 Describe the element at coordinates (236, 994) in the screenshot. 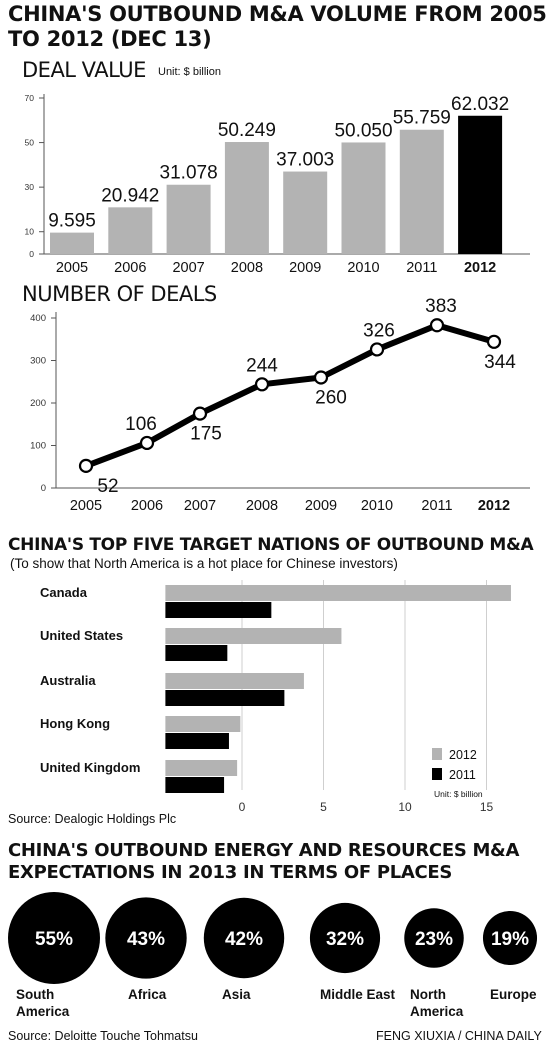

I see `region-label-line: Asia` at that location.